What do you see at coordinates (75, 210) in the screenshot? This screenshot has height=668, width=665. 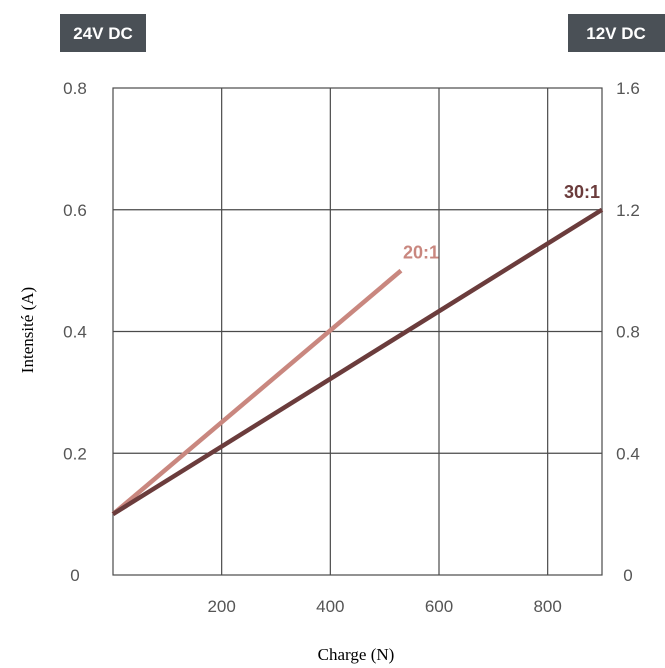 I see `y-tick-label: 0.6` at bounding box center [75, 210].